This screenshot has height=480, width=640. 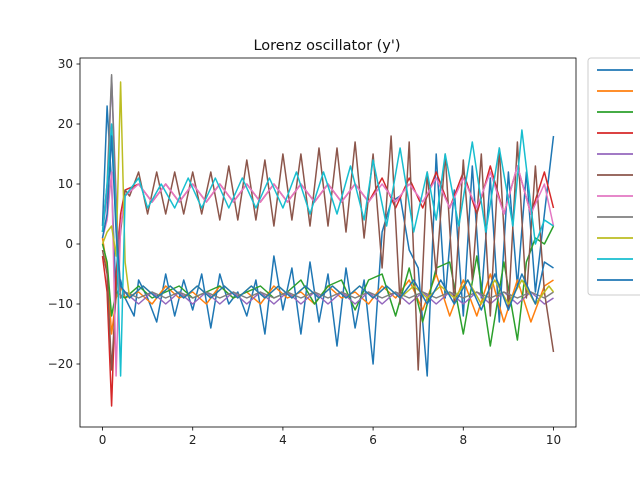 What do you see at coordinates (60, 304) in the screenshot?
I see `y-tick-label: −10` at bounding box center [60, 304].